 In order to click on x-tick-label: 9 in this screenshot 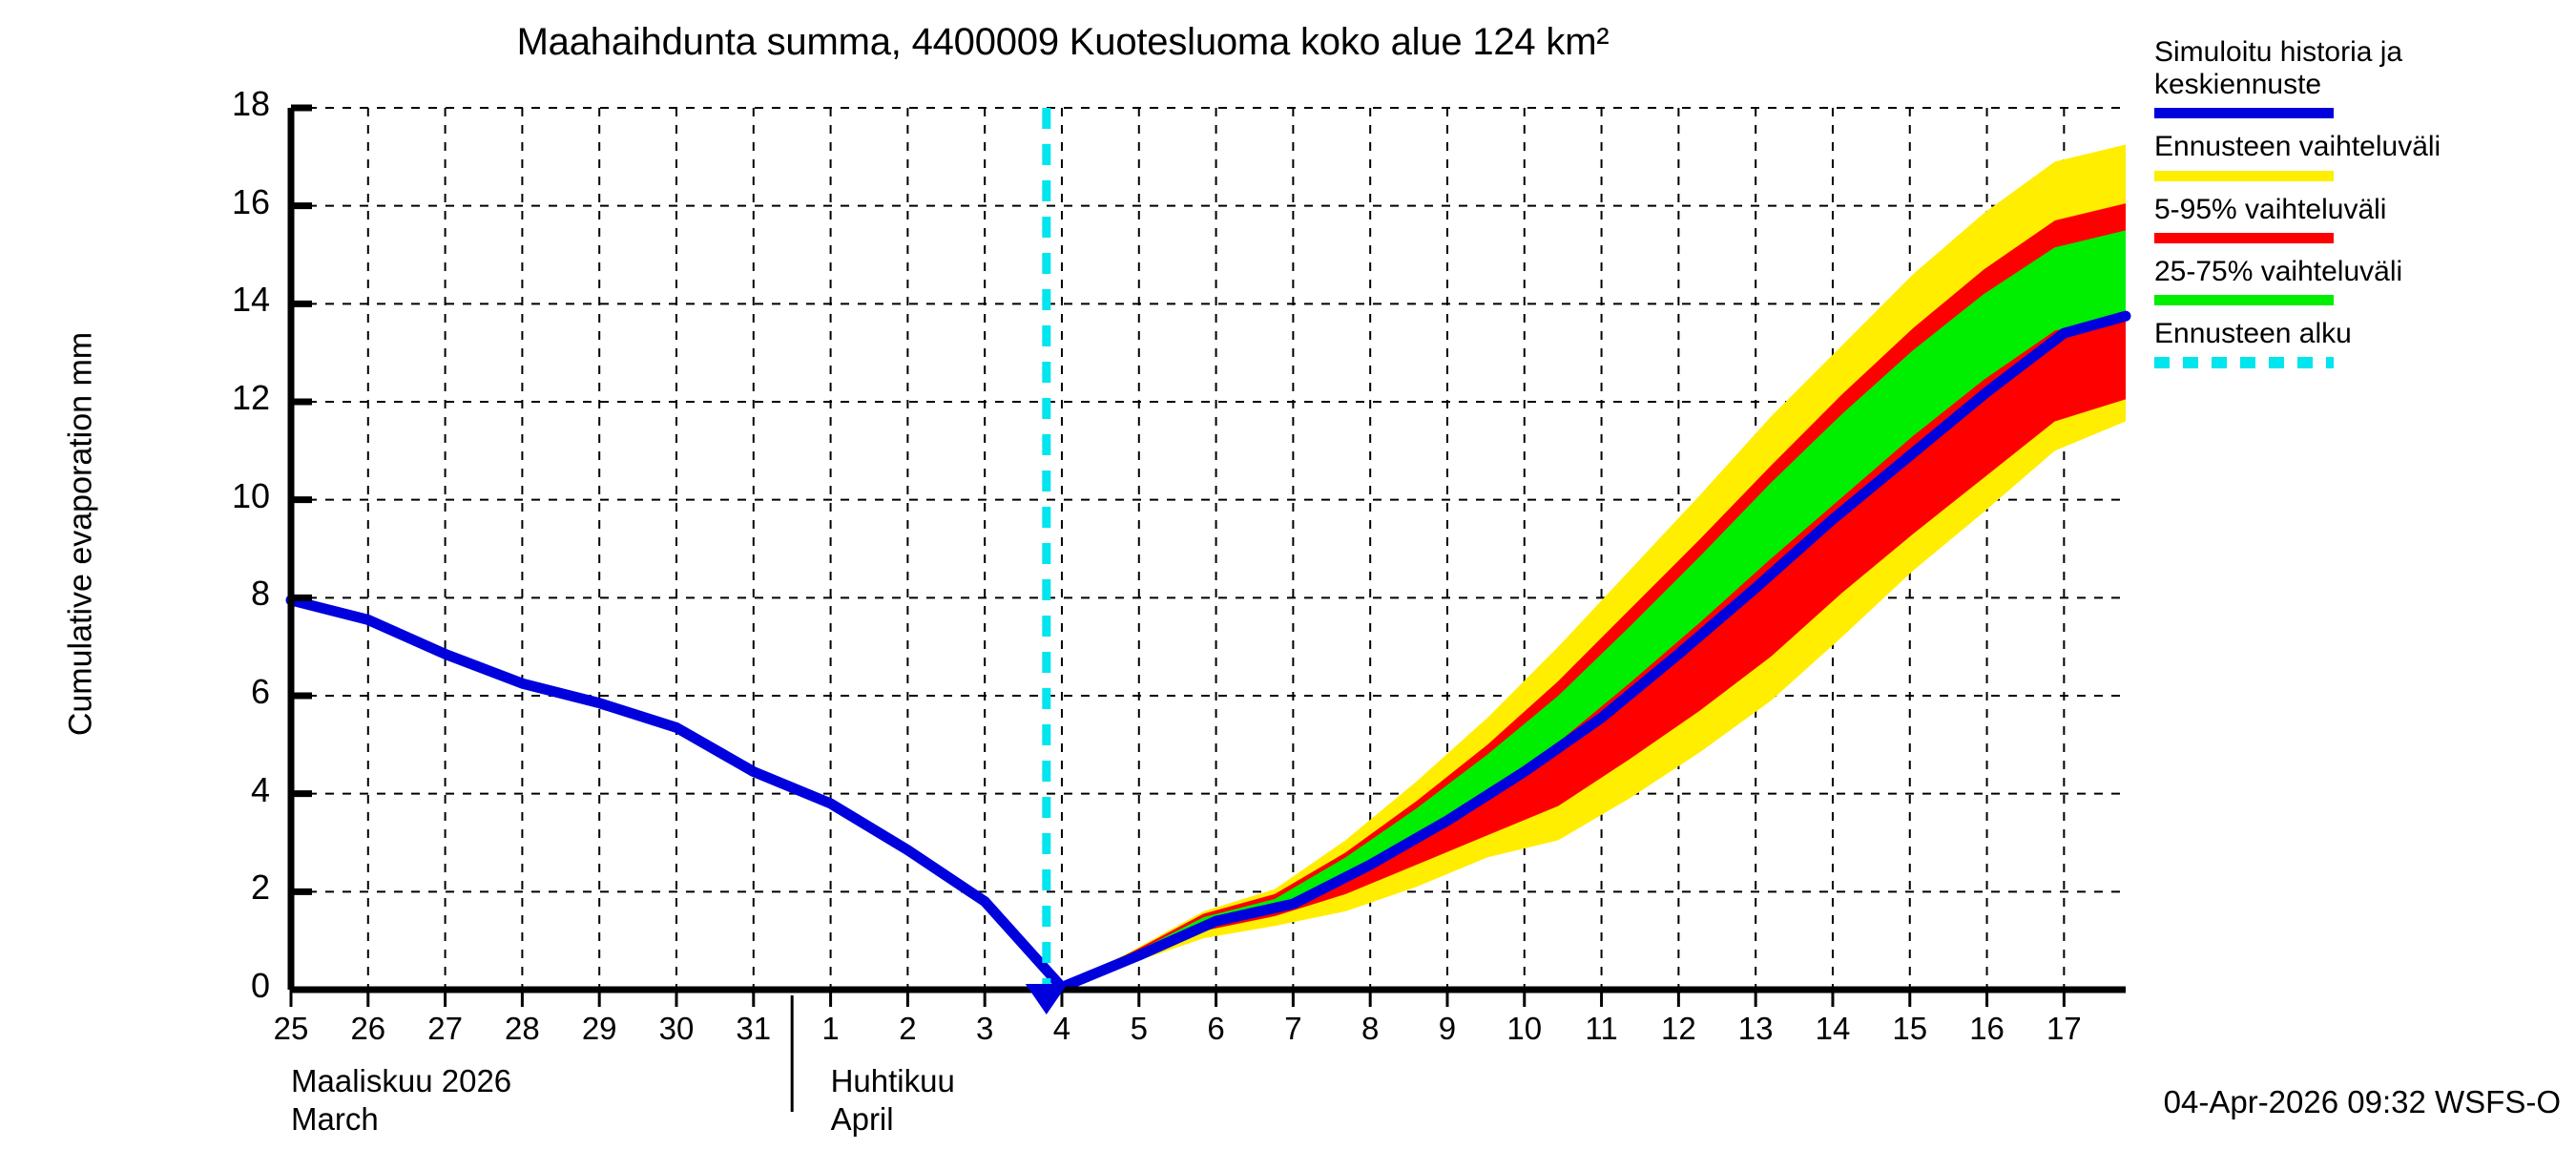, I will do `click(1447, 1028)`.